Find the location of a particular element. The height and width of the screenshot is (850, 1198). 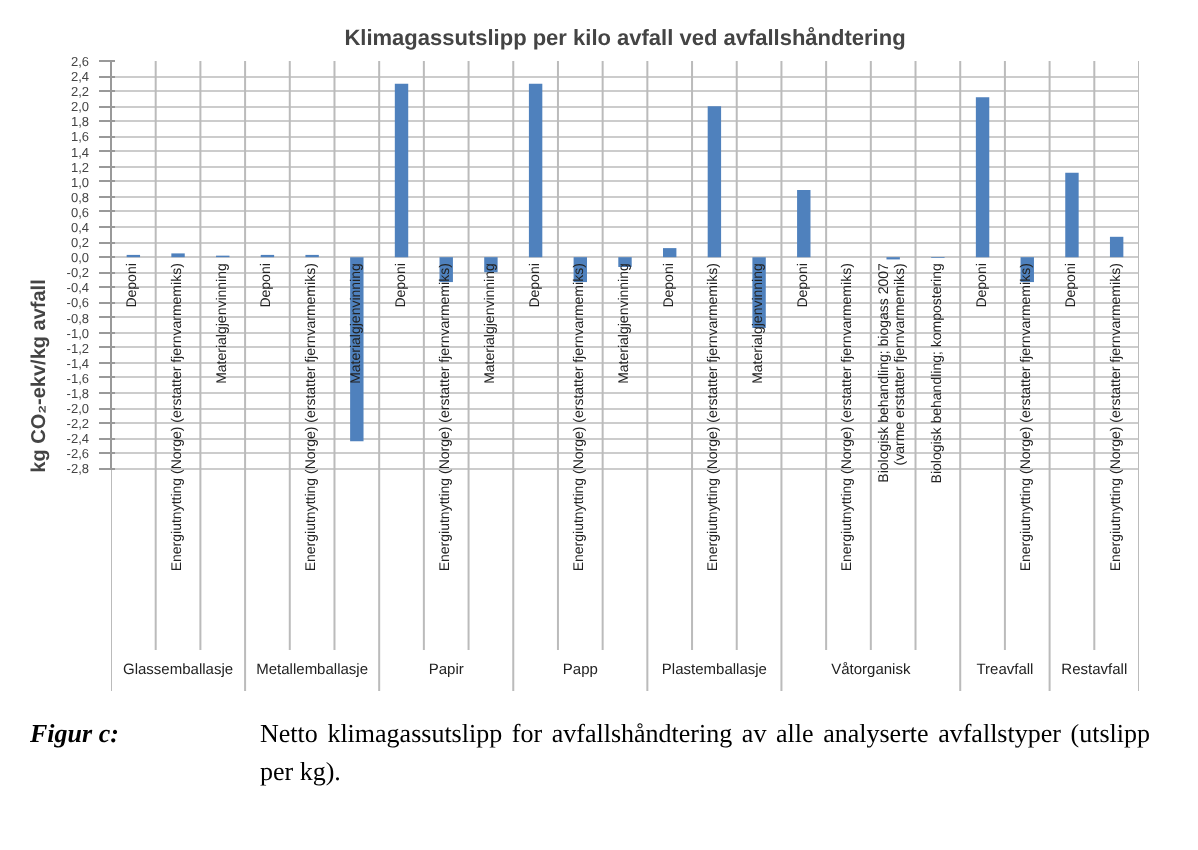

y-axis-title: kg CO₂-ekv/kg avfall is located at coordinates (39, 375).